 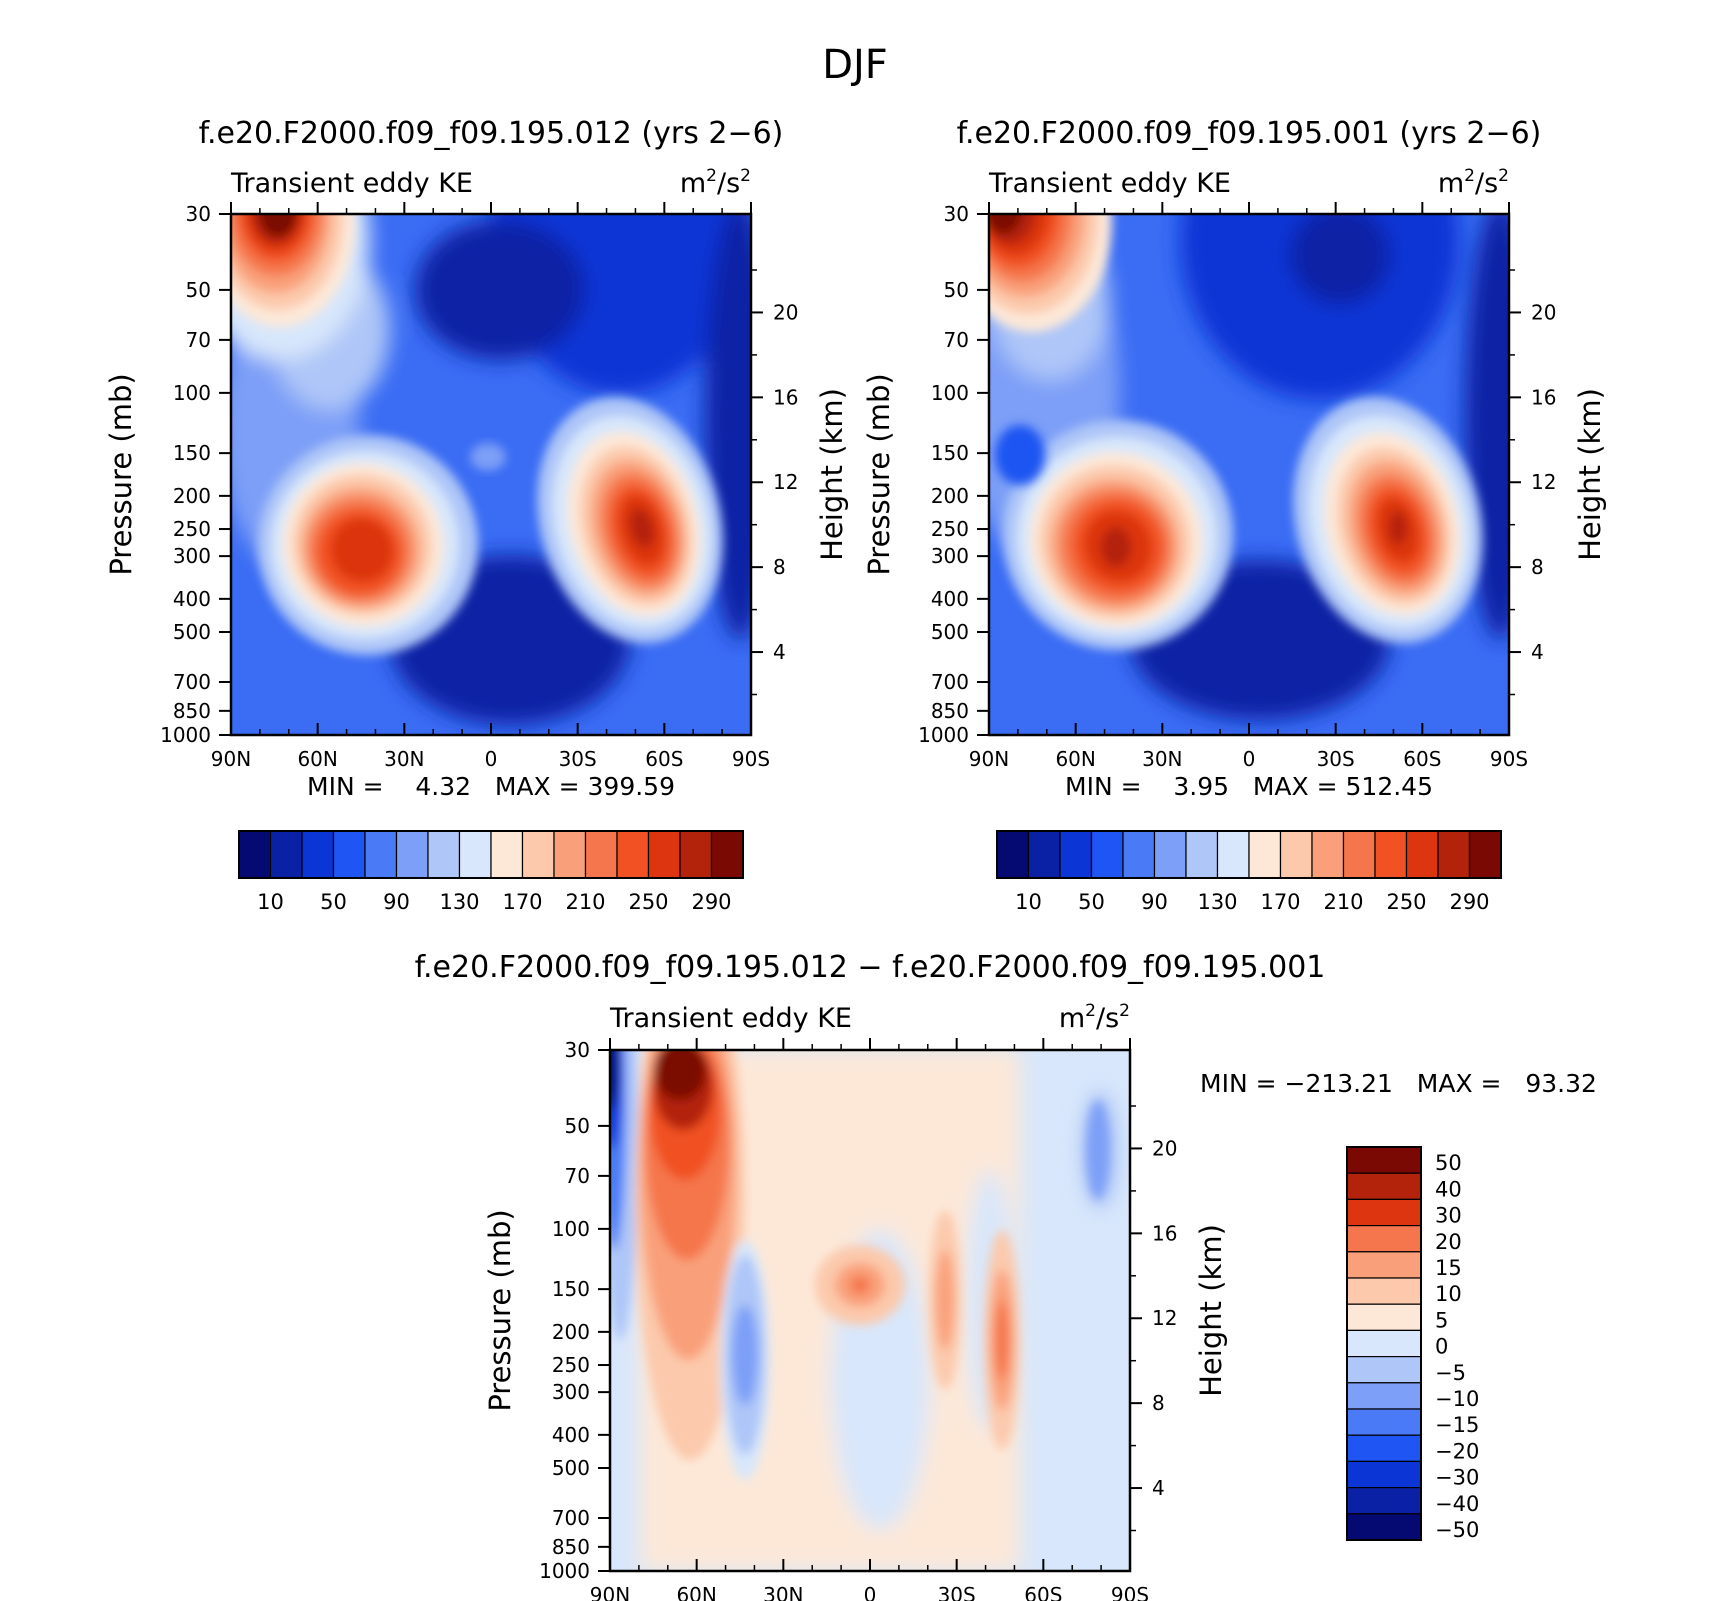 I want to click on figure-title: DJF, so click(x=855, y=65).